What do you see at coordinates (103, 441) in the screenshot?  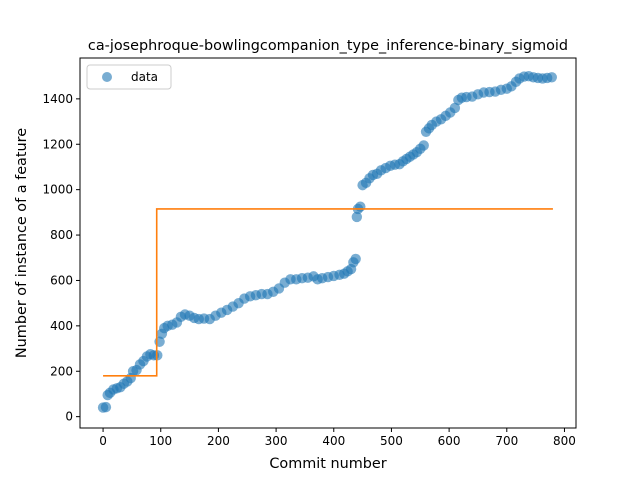 I see `x-tick-label: 0` at bounding box center [103, 441].